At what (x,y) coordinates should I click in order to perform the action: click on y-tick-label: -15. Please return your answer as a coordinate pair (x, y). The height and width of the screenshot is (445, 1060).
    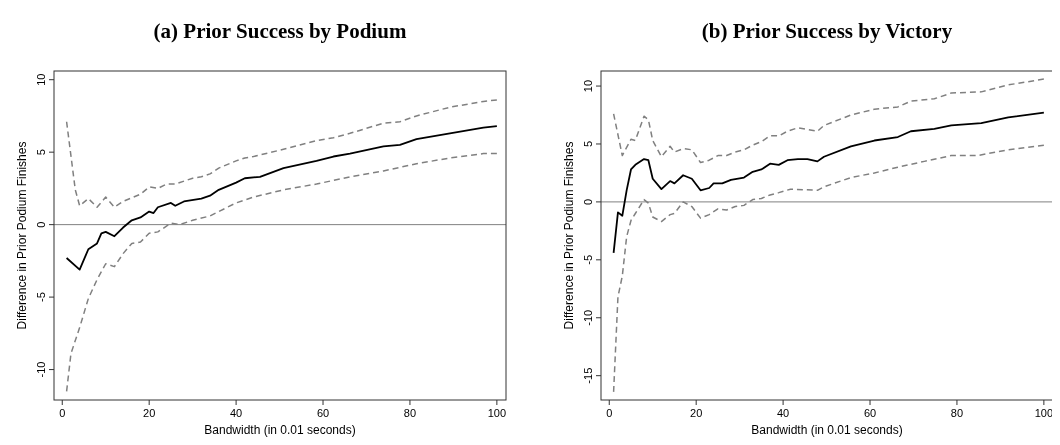
    Looking at the image, I should click on (588, 375).